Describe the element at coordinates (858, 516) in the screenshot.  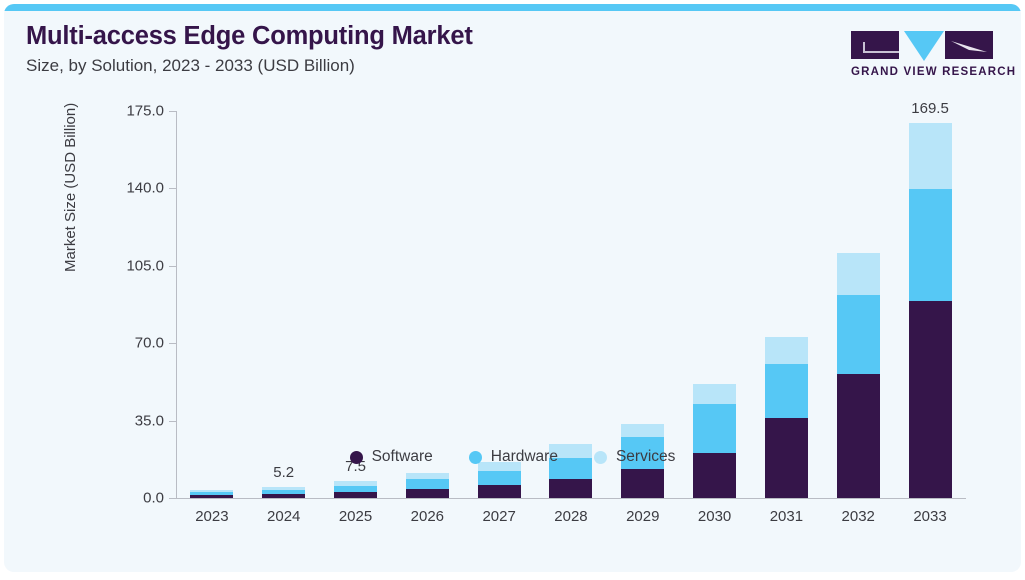
I see `x-axis-tick-label: 2032` at that location.